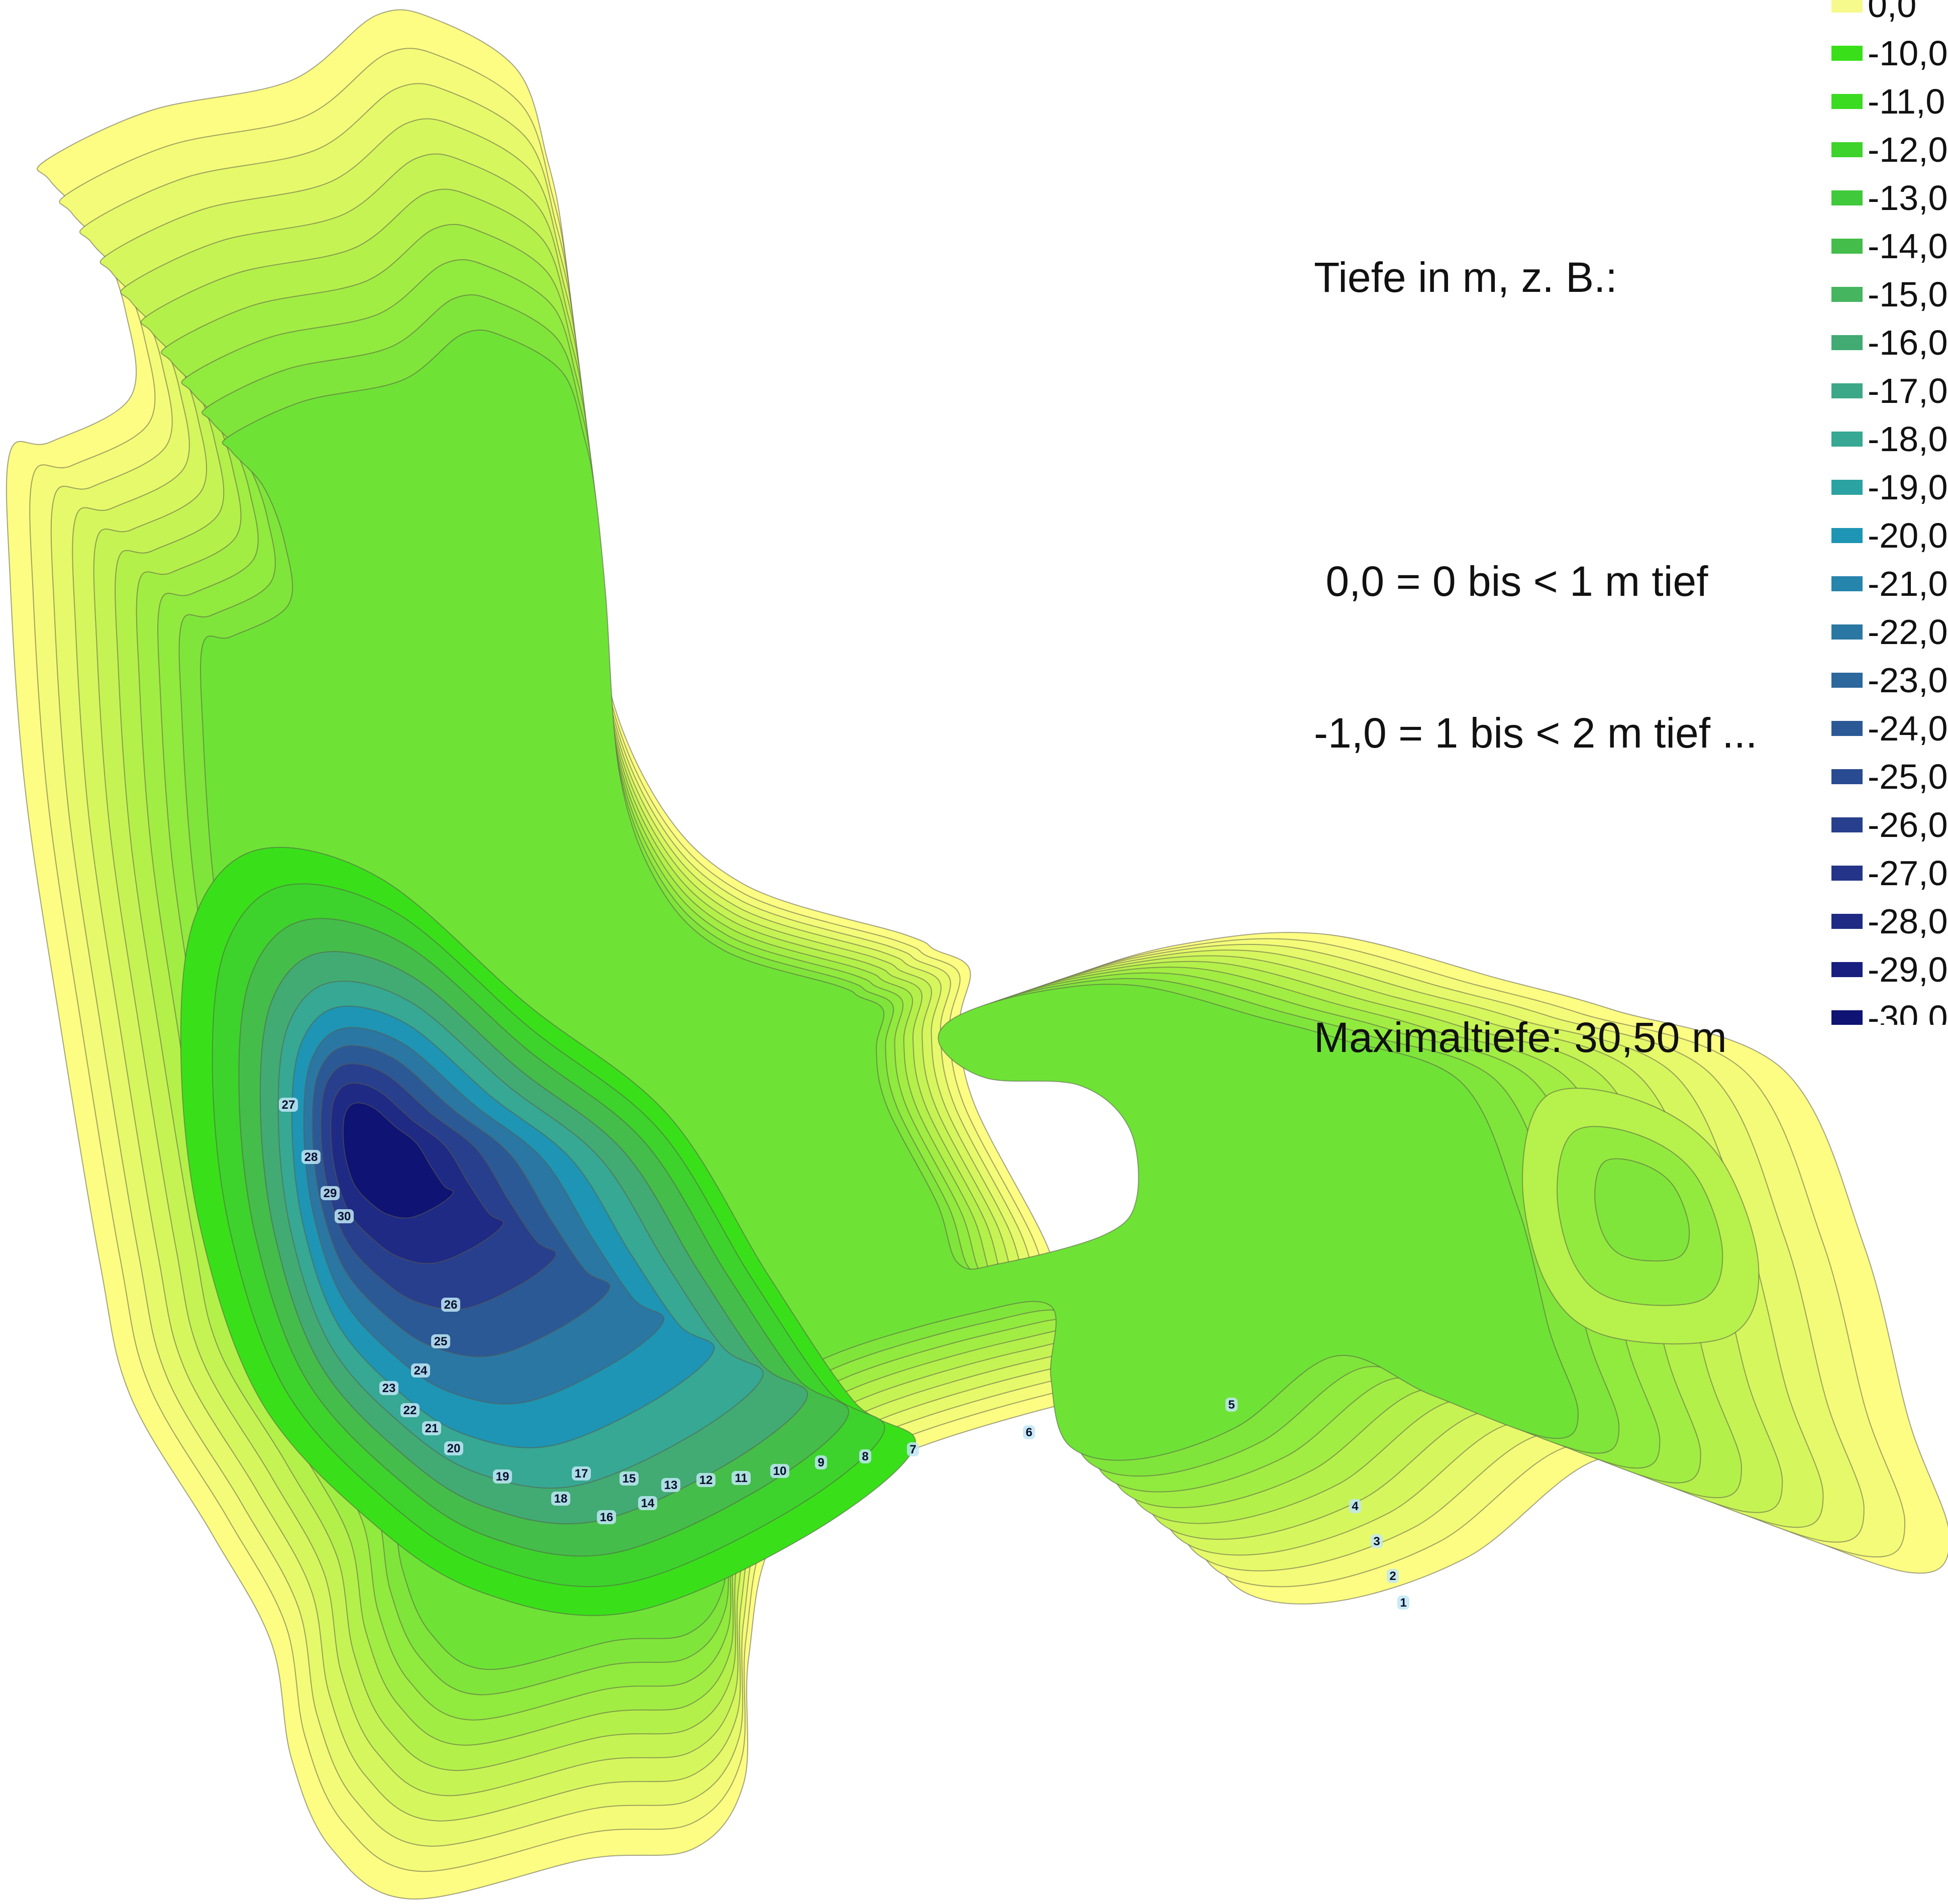 This screenshot has height=1904, width=1948. What do you see at coordinates (1403, 1603) in the screenshot?
I see `depth-marker: 1` at bounding box center [1403, 1603].